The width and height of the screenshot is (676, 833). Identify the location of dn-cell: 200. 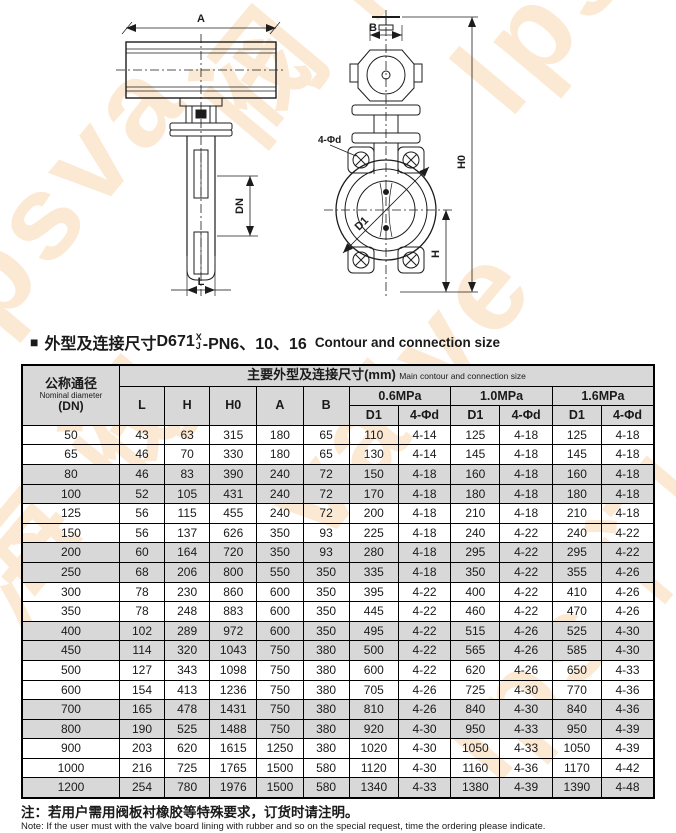
(70, 552).